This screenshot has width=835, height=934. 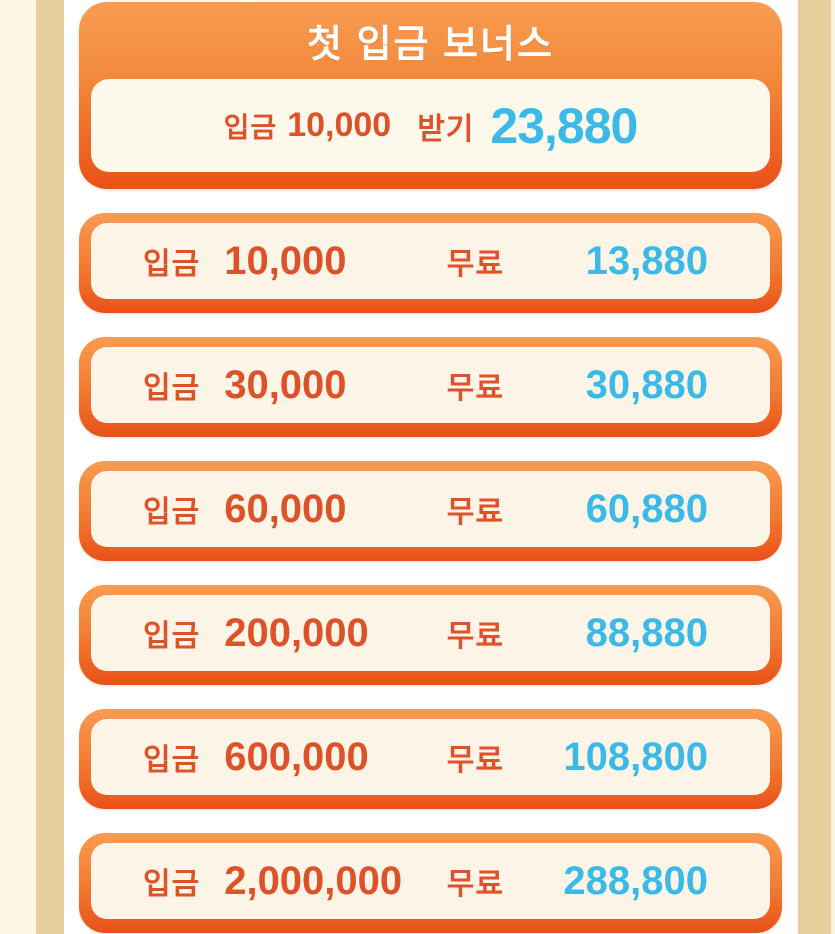 I want to click on tier-row-inner: 입금 30,000 무료 30,880, so click(x=430, y=385).